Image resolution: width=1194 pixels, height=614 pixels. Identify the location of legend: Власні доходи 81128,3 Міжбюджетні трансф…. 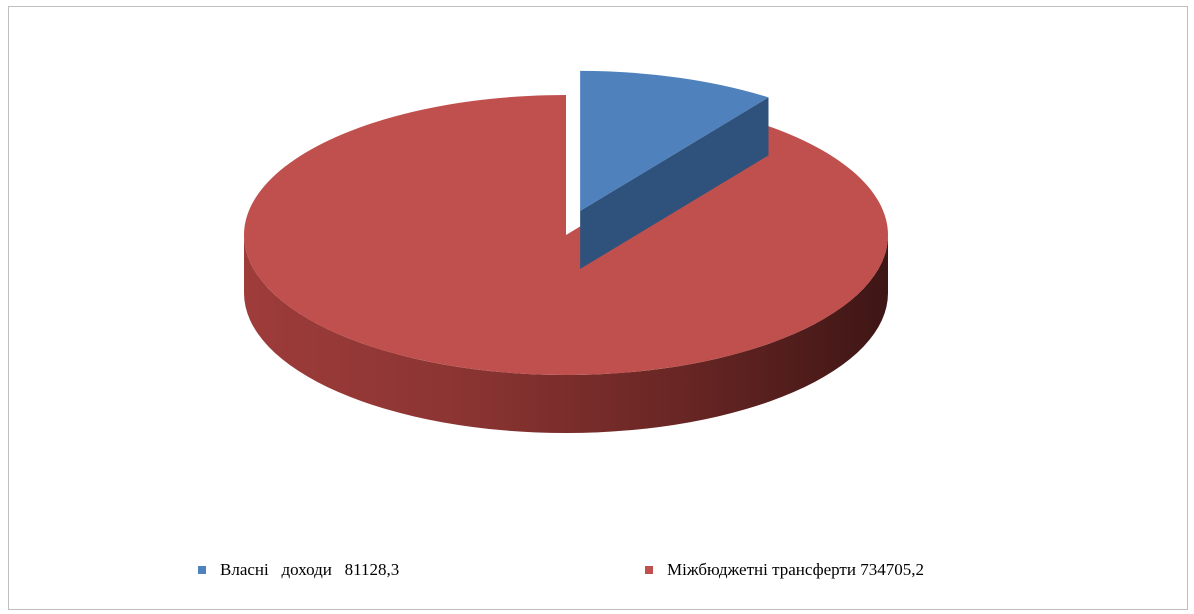
(597, 575).